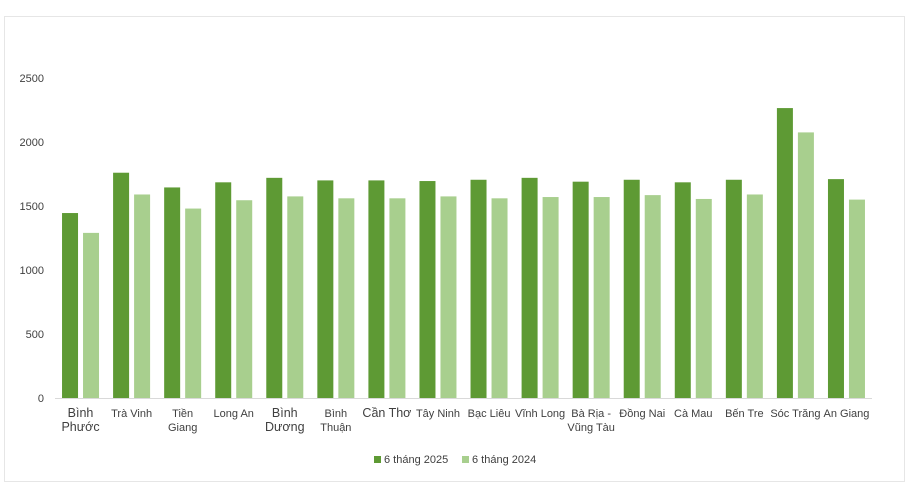  Describe the element at coordinates (489, 414) in the screenshot. I see `x-tick-label: Bạc Liêu` at that location.